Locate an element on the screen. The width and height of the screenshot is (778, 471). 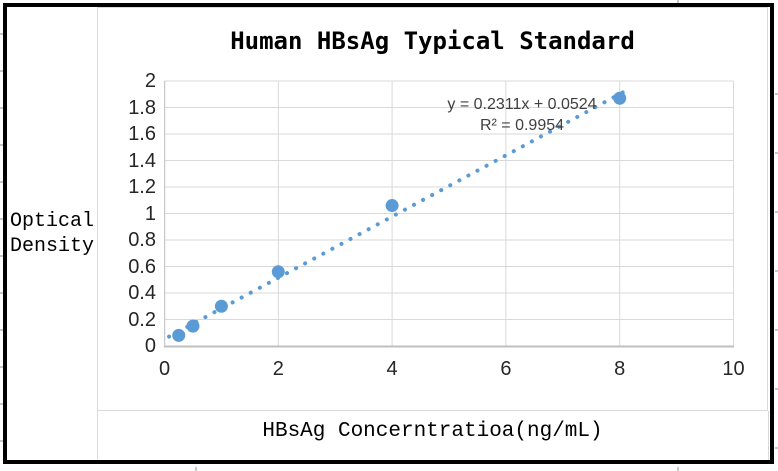
x-axis-tick-label: 2 is located at coordinates (278, 369).